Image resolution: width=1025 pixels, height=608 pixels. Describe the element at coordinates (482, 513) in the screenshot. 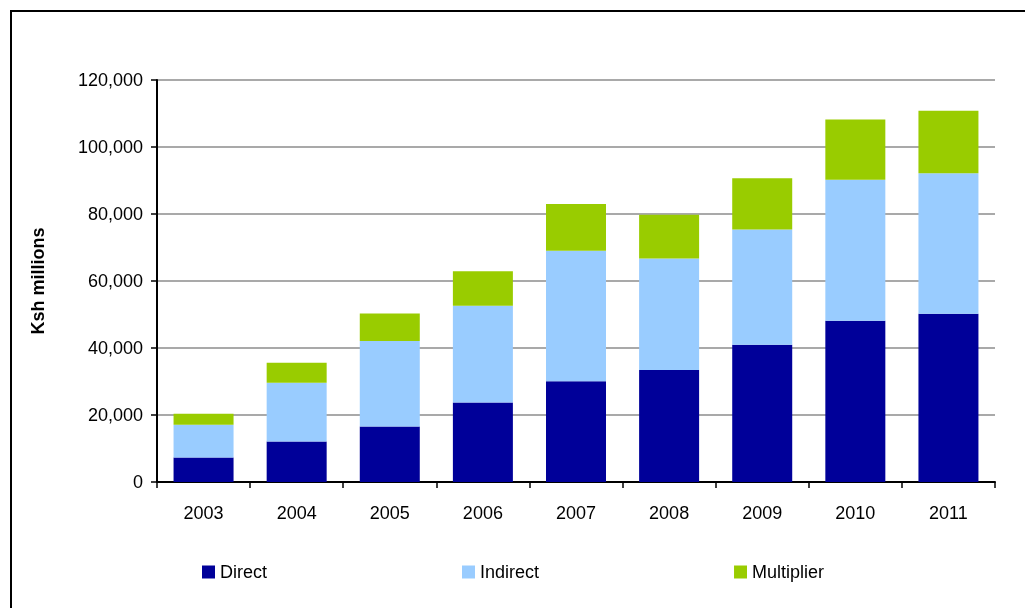

I see `x-tick-label: 2006` at that location.